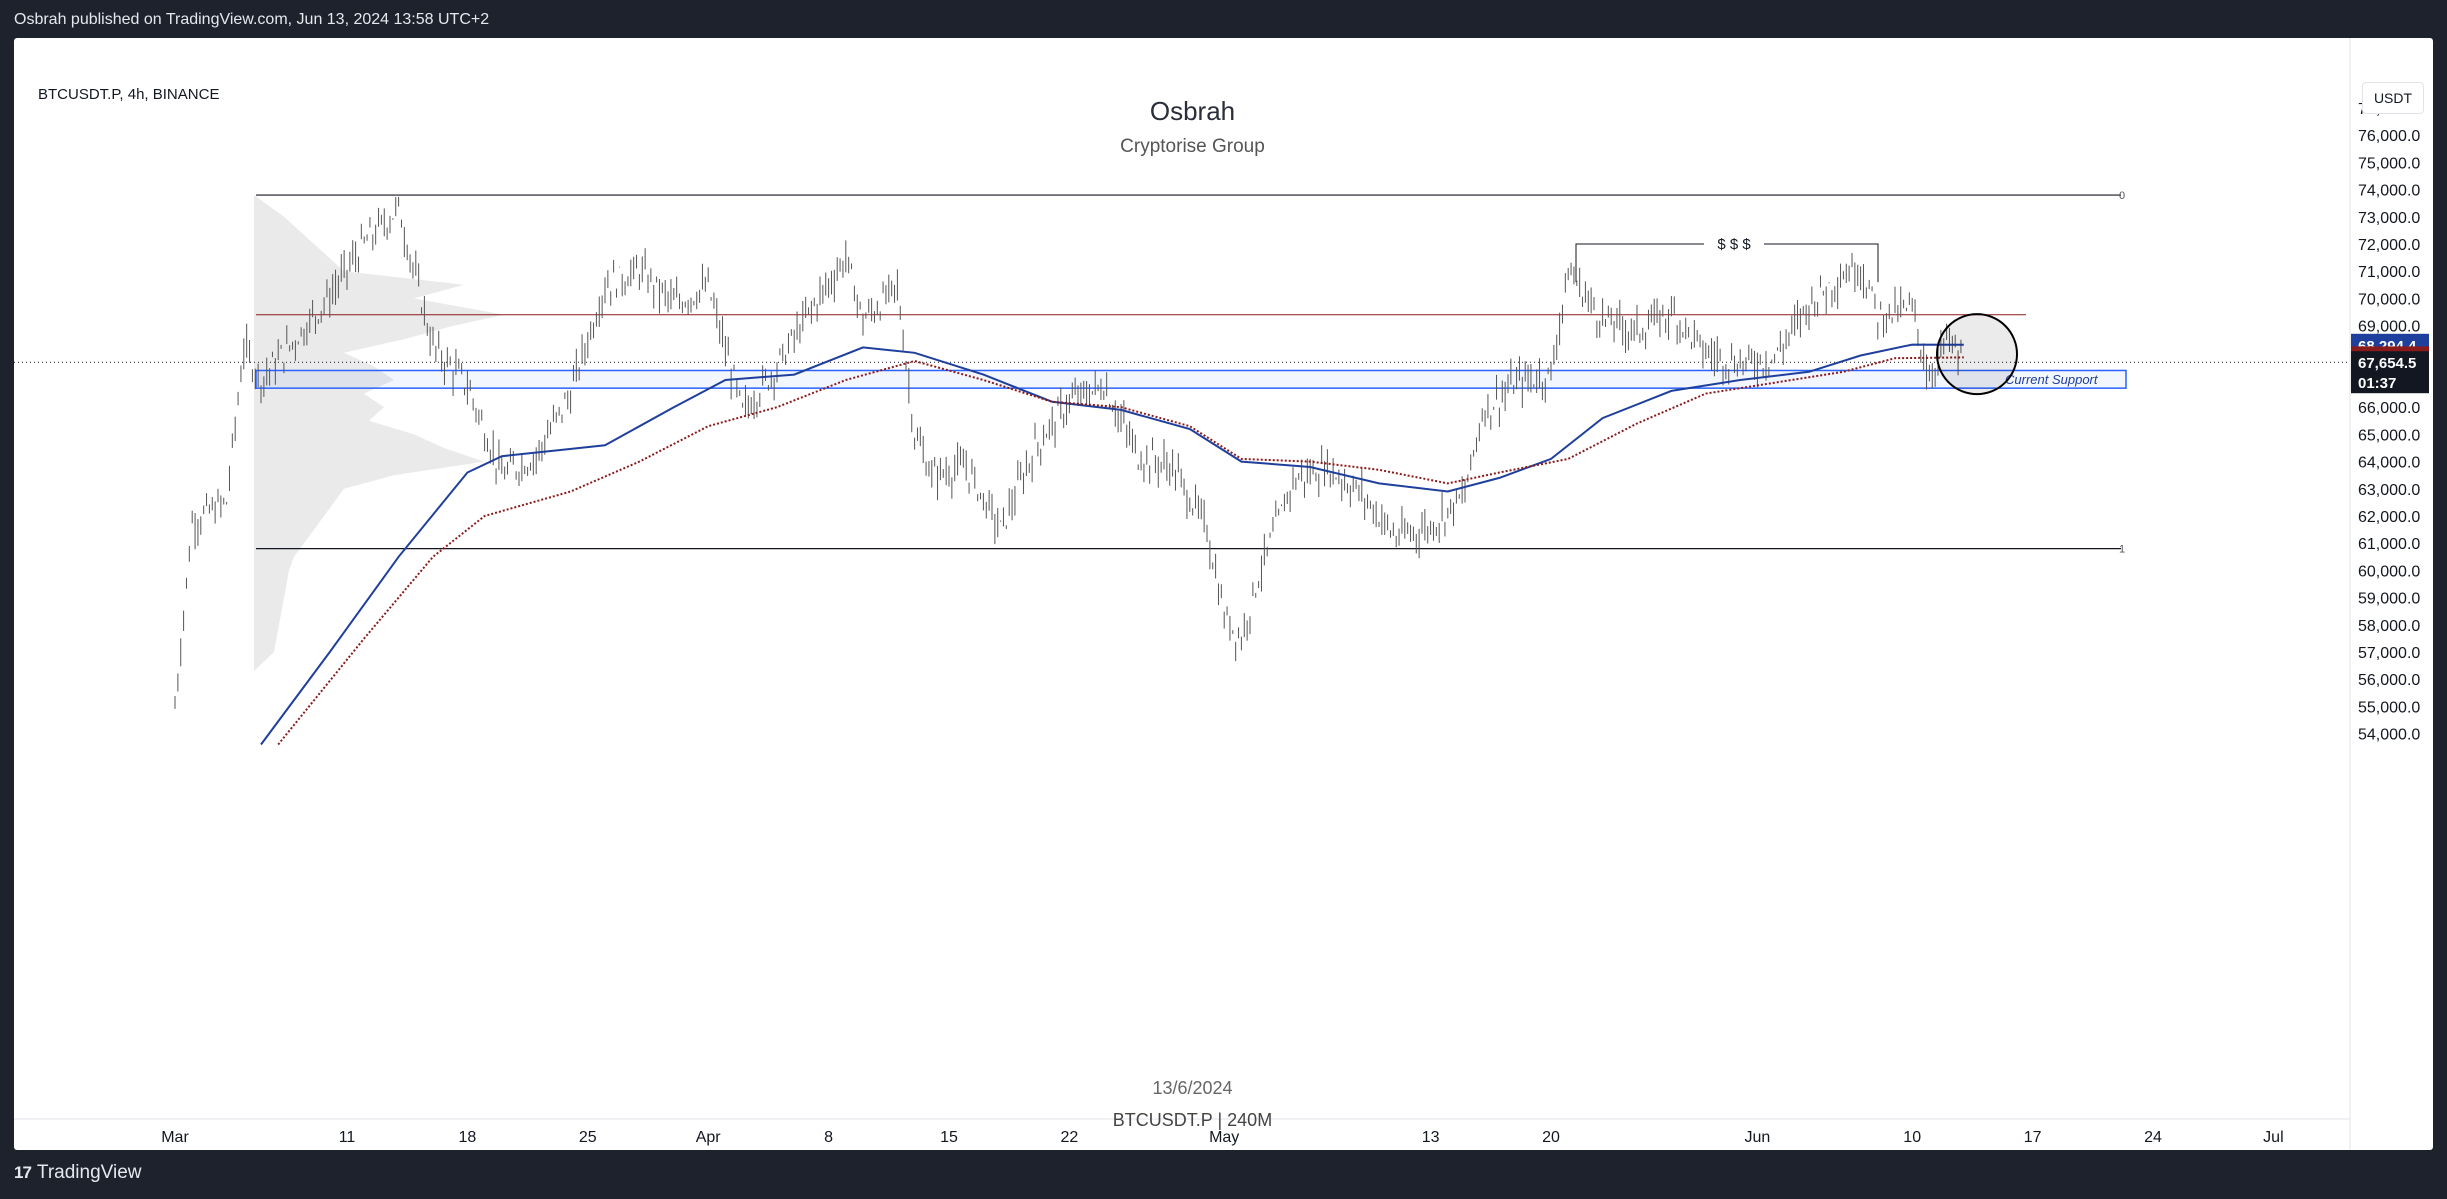 Image resolution: width=2447 pixels, height=1199 pixels. I want to click on chart-author: Osbrah, so click(1192, 111).